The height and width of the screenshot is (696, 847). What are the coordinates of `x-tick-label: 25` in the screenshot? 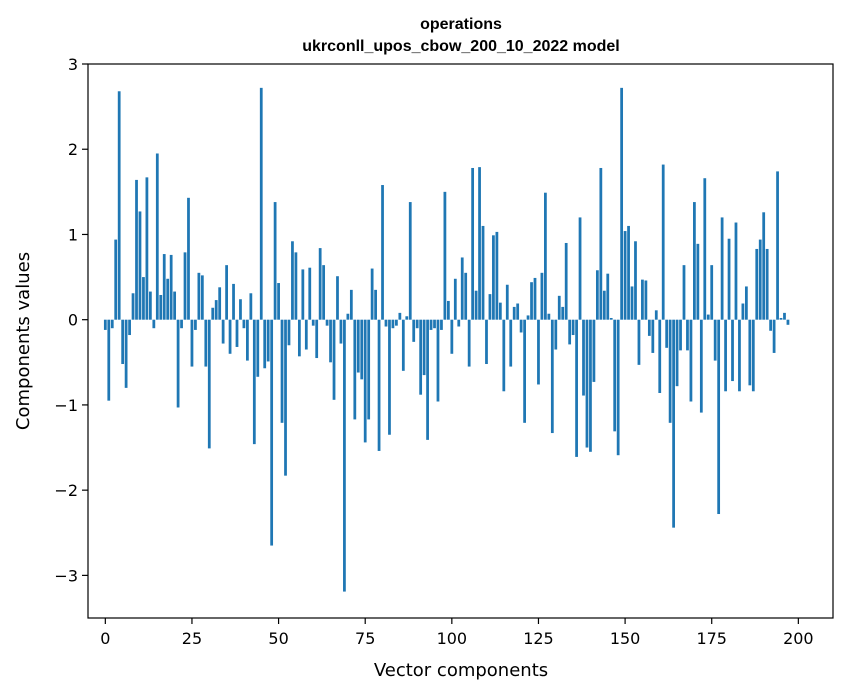 It's located at (192, 638).